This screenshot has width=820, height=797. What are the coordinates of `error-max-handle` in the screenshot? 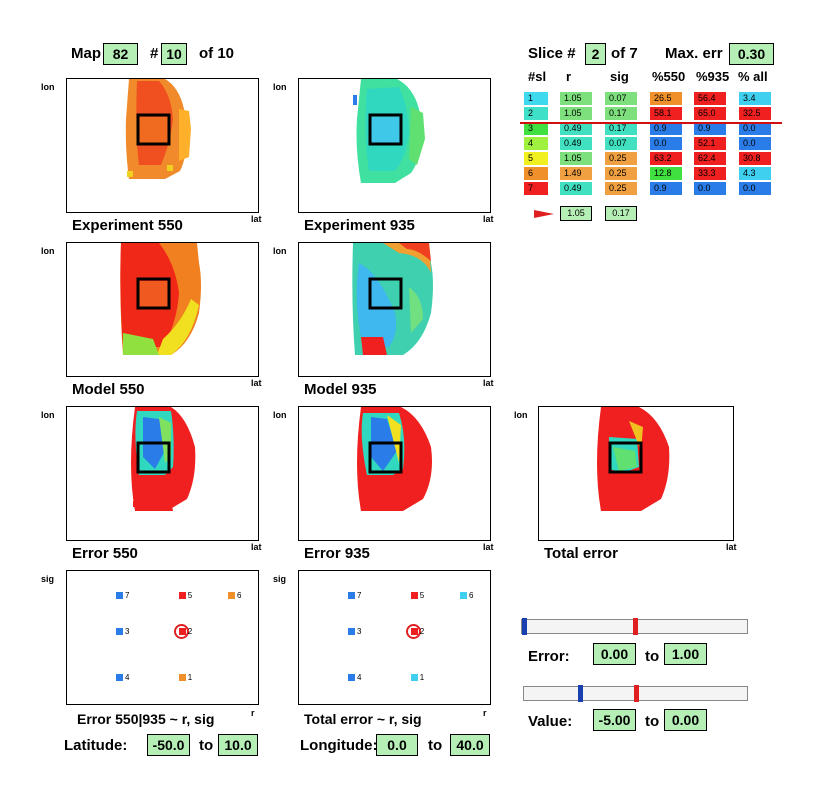 It's located at (635, 626).